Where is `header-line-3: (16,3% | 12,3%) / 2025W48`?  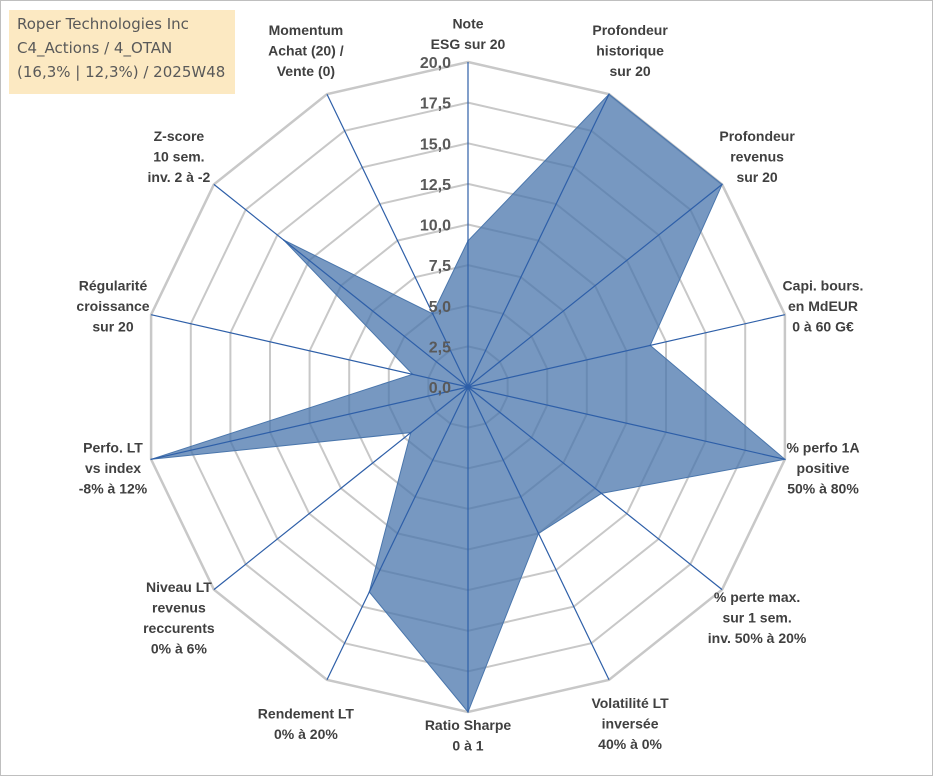
header-line-3: (16,3% | 12,3%) / 2025W48 is located at coordinates (121, 72).